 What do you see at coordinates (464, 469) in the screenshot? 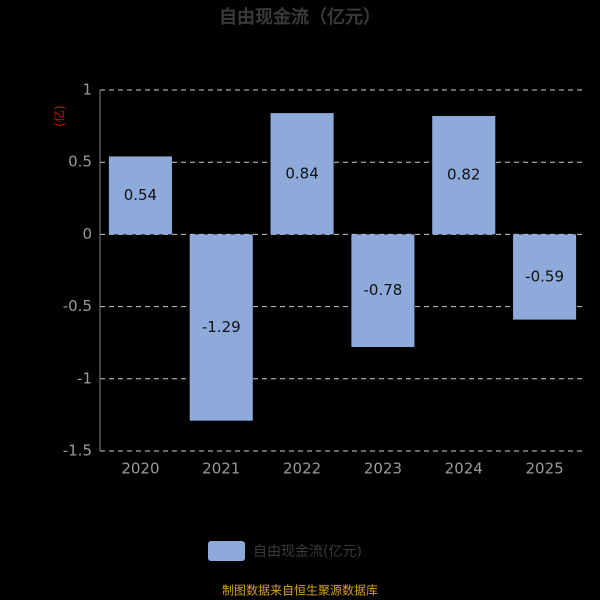
I see `x-tick-label: 2024` at bounding box center [464, 469].